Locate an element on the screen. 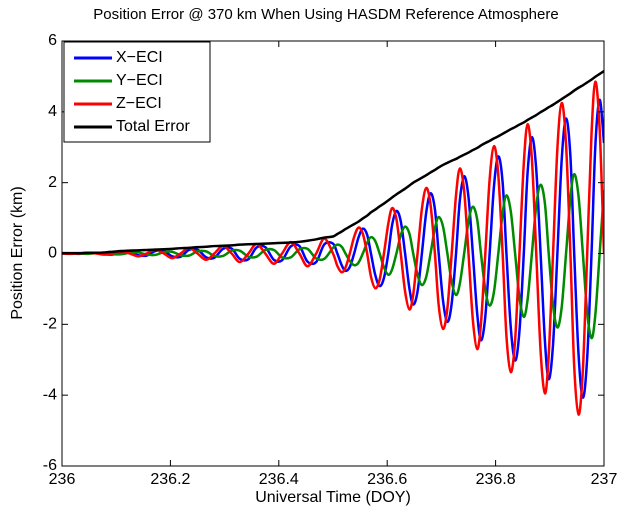  x-tick-label: 236.4 is located at coordinates (279, 479).